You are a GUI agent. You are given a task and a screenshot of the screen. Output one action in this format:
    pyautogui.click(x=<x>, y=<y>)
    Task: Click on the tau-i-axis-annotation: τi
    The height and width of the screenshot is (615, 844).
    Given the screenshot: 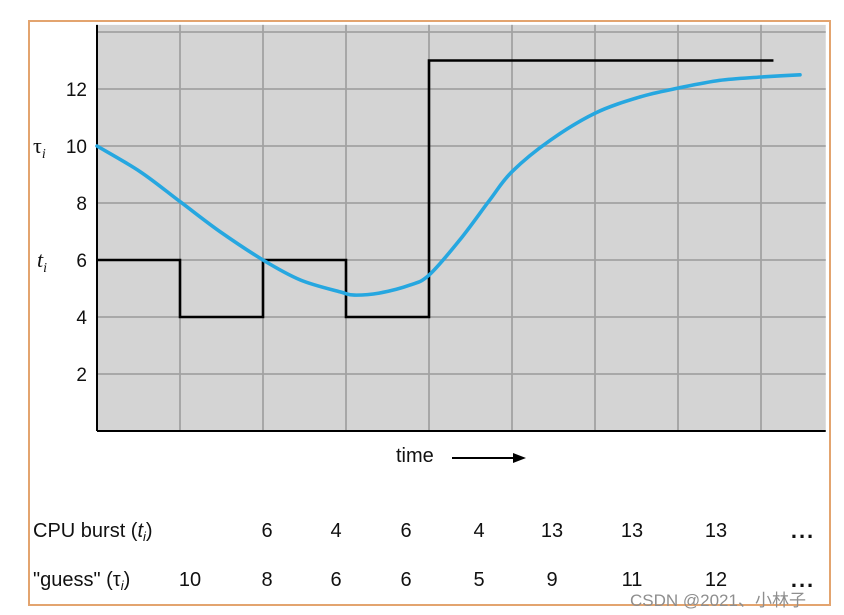 What is the action you would take?
    pyautogui.click(x=39, y=147)
    